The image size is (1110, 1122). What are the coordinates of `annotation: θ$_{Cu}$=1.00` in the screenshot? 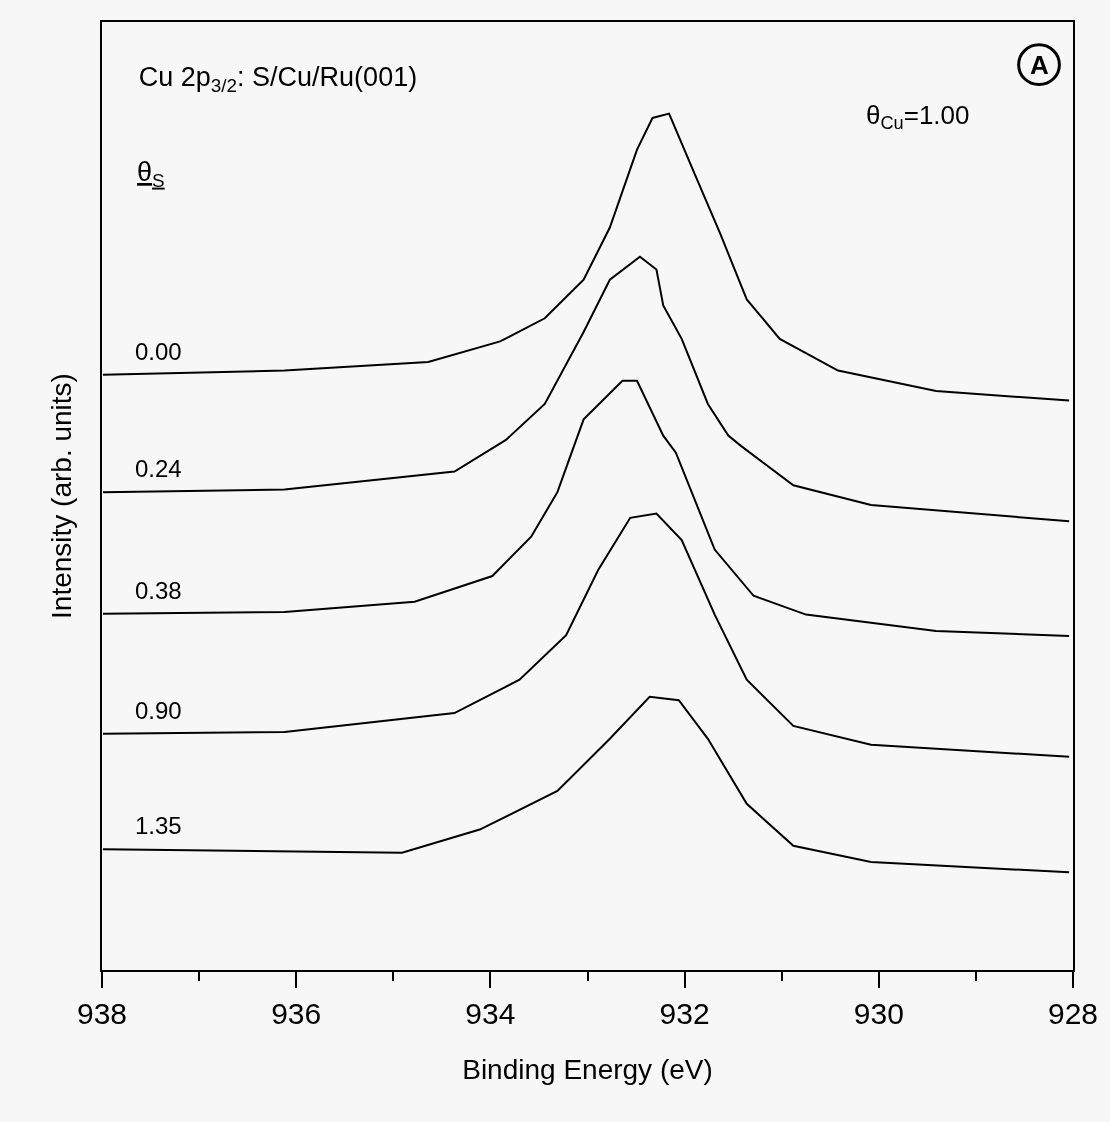 It's located at (918, 117).